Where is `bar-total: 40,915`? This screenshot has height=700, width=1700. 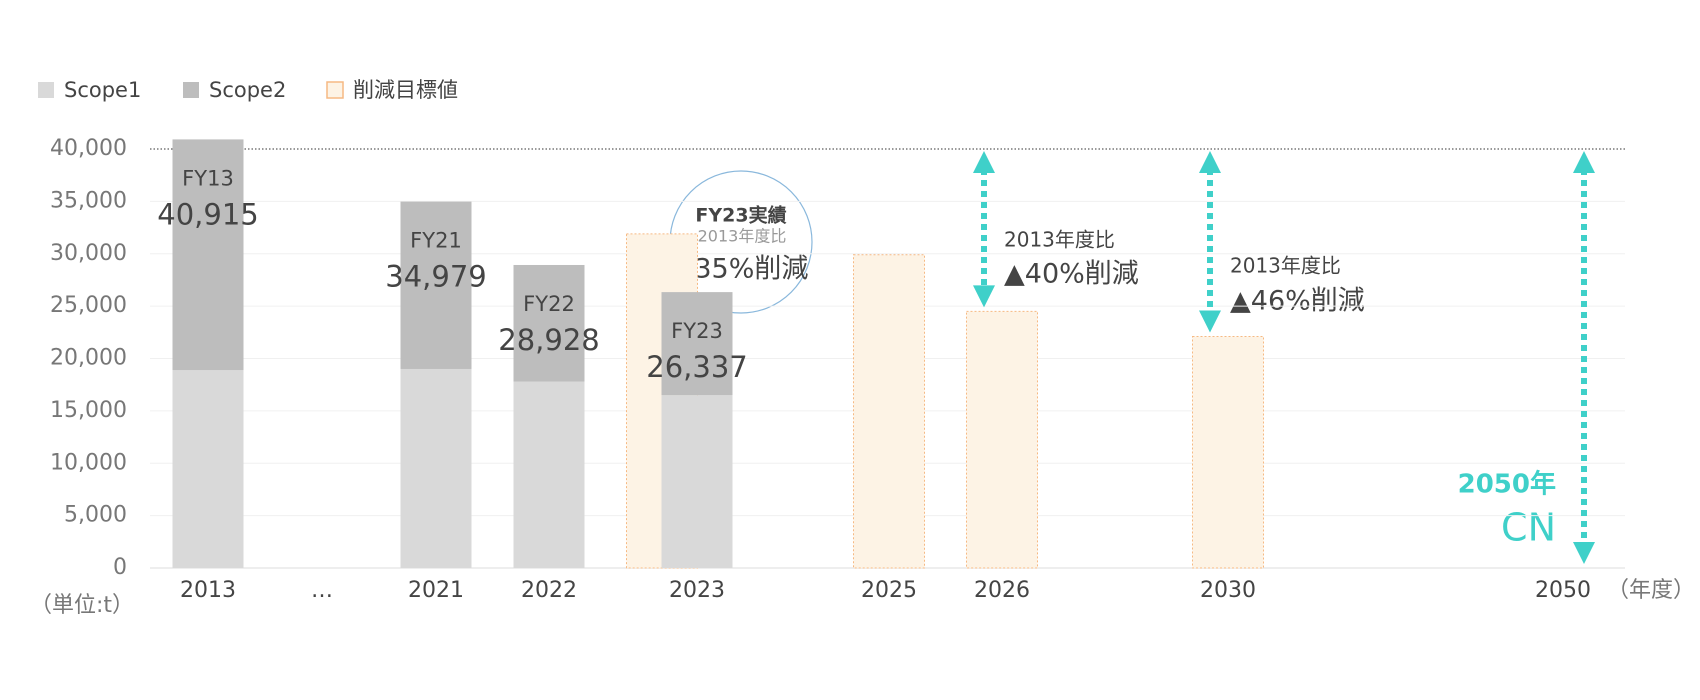
bar-total: 40,915 is located at coordinates (207, 214).